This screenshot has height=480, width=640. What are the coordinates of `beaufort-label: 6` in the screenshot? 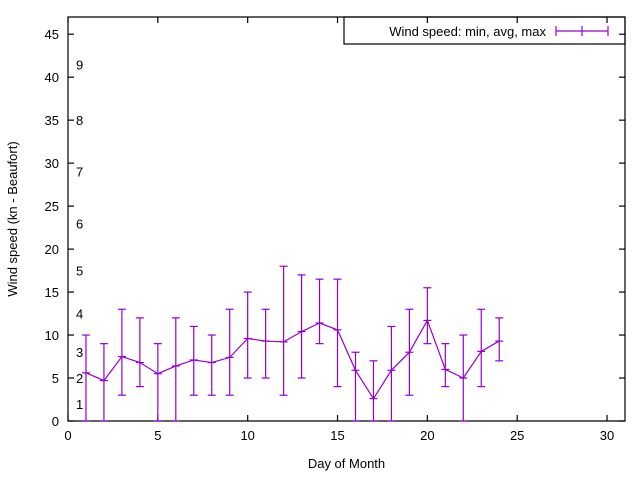 It's located at (79, 223).